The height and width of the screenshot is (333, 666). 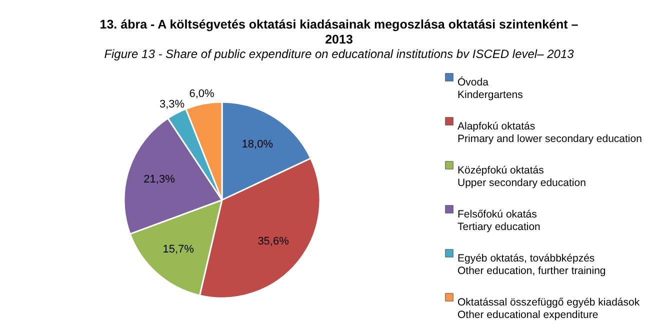 I want to click on data-label: 35,6%, so click(x=274, y=242).